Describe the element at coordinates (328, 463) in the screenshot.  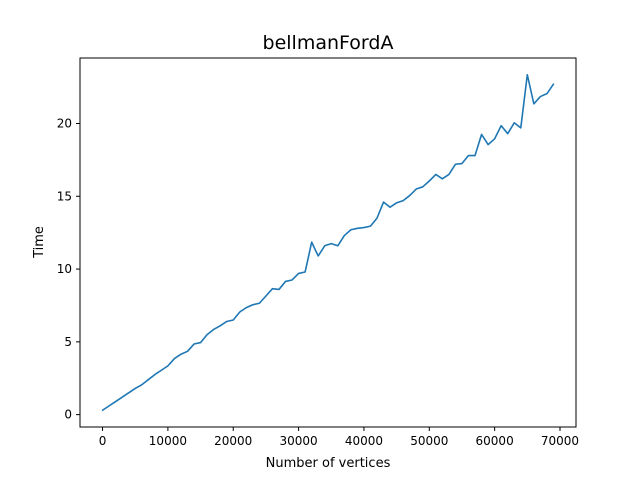
I see `x-axis-title: Number of vertices` at that location.